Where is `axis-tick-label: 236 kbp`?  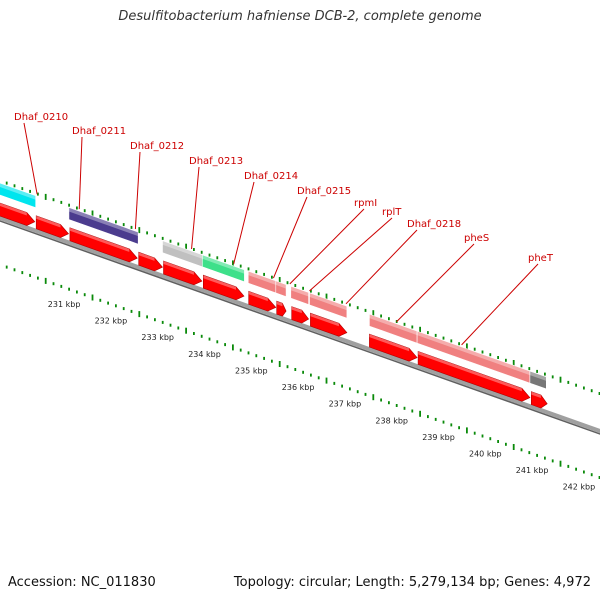
axis-tick-label: 236 kbp is located at coordinates (298, 387).